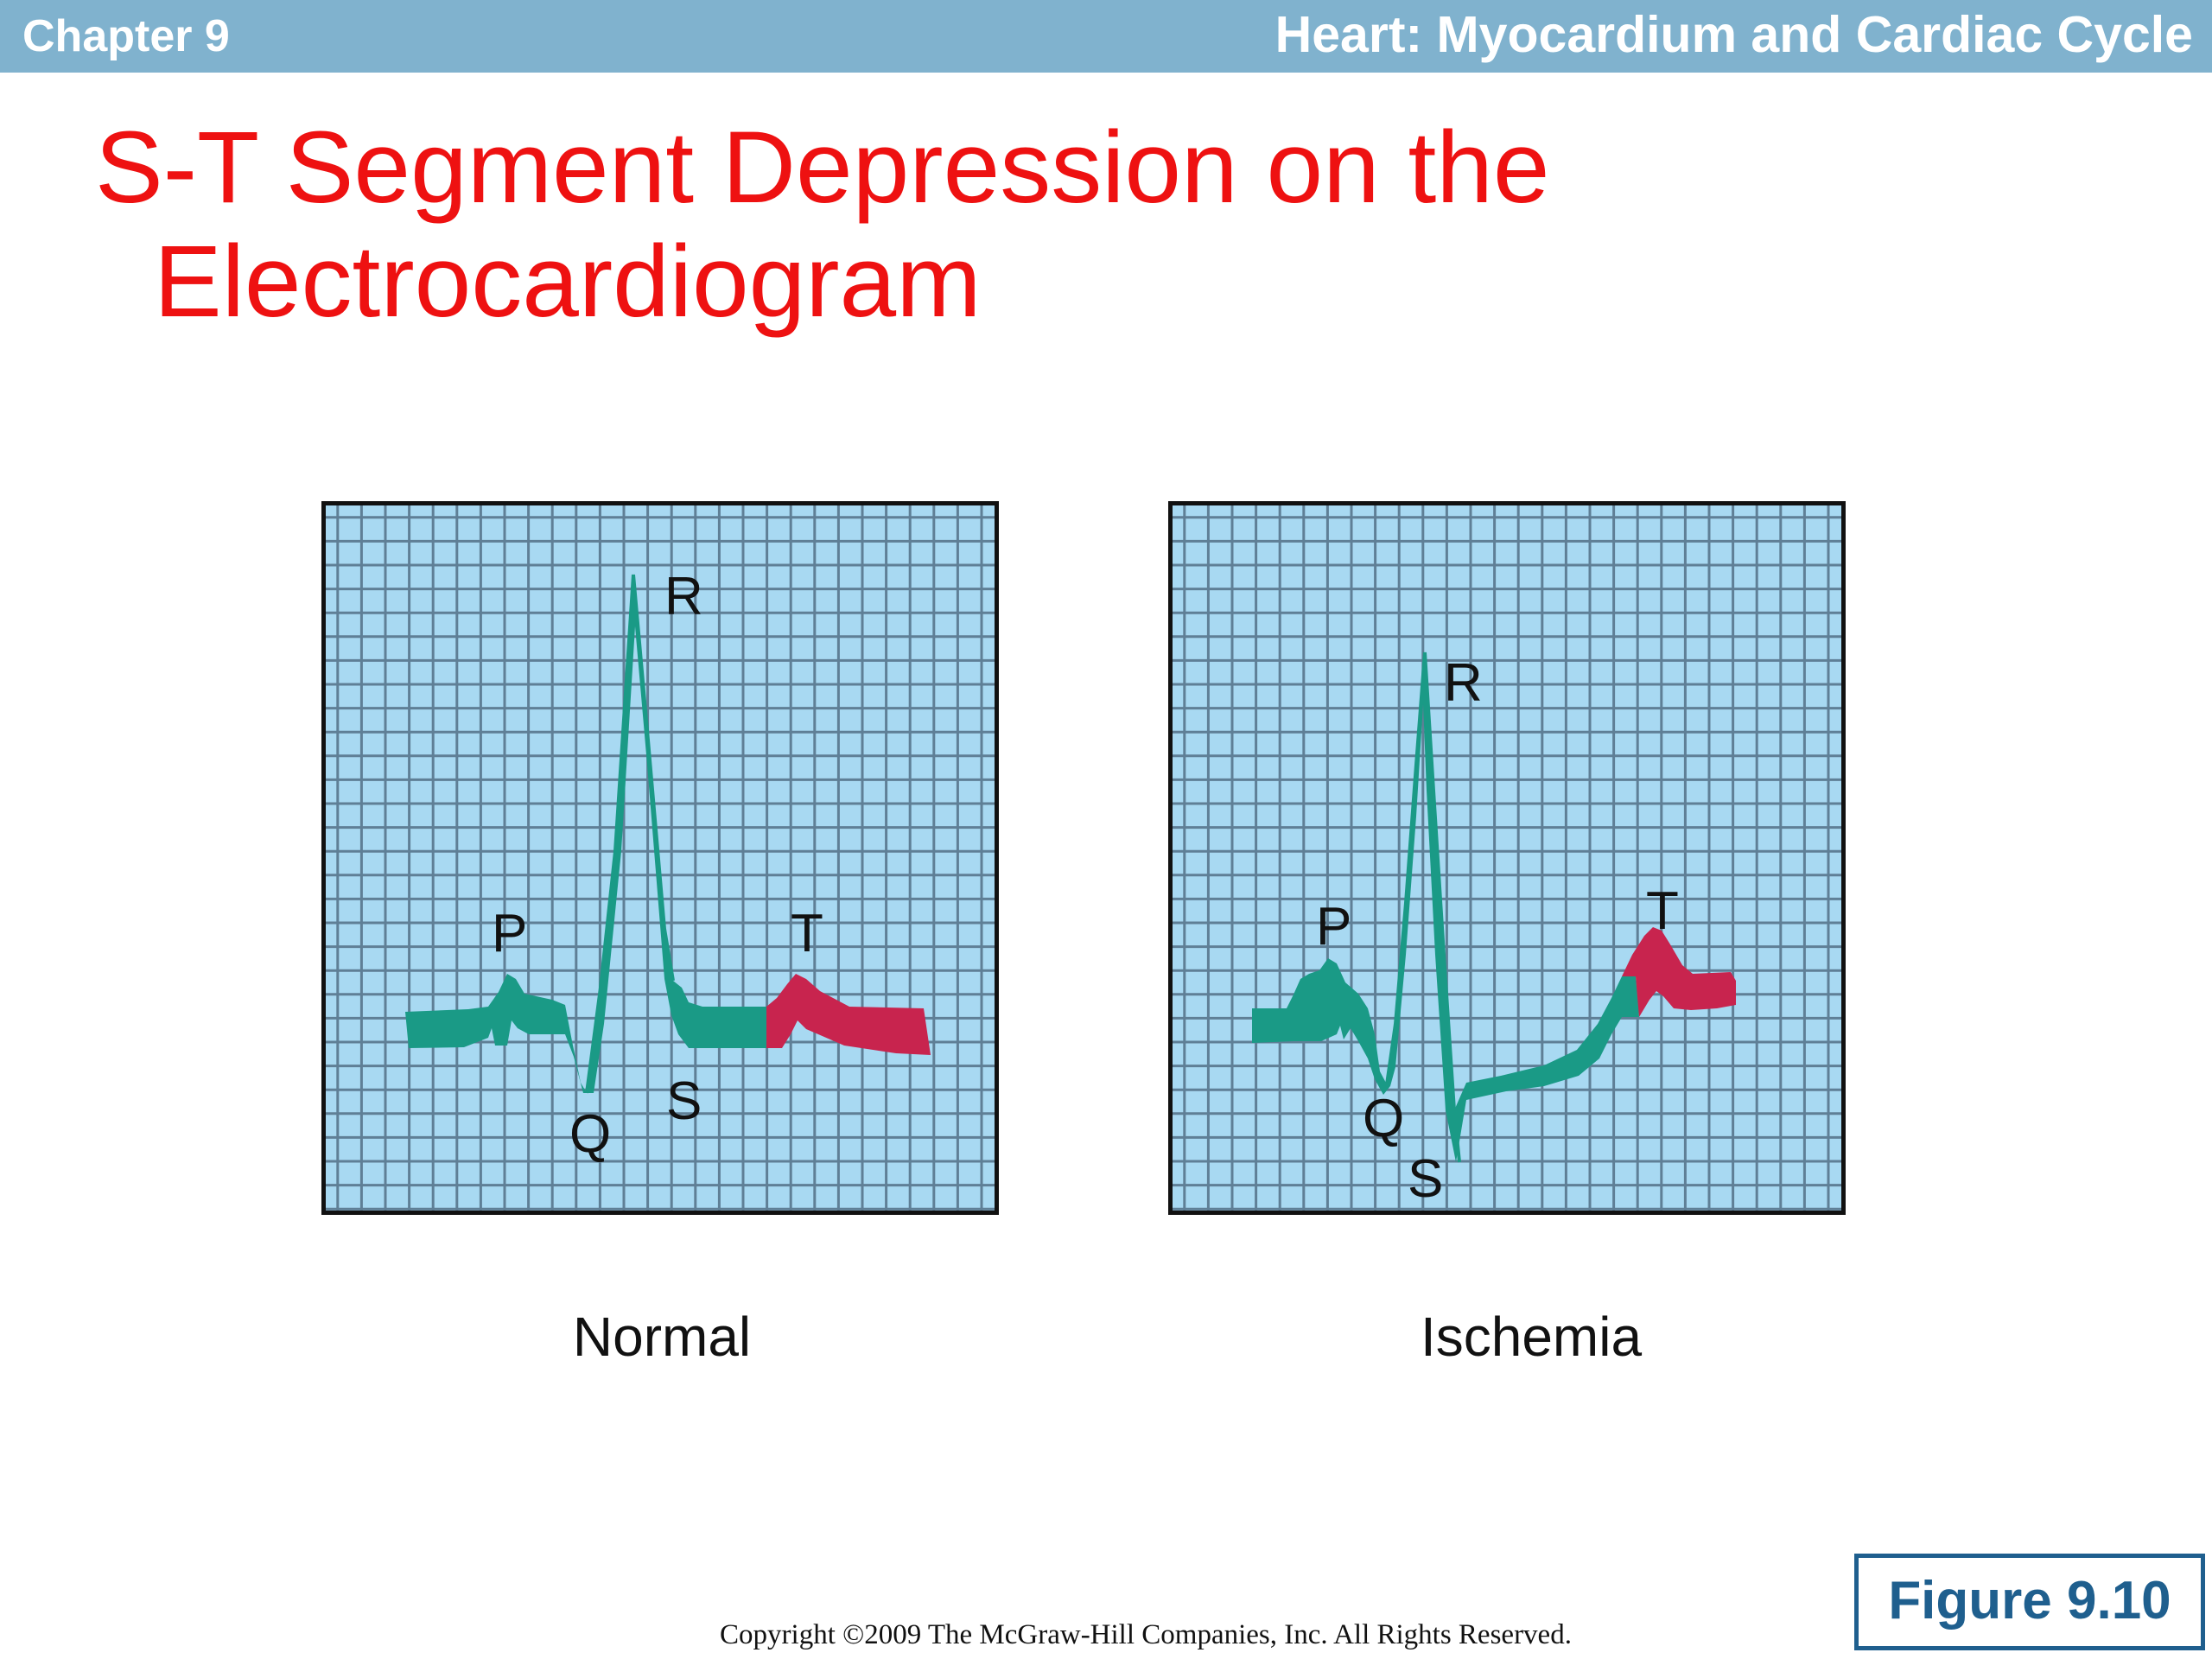 Image resolution: width=2212 pixels, height=1659 pixels. Describe the element at coordinates (1531, 1337) in the screenshot. I see `caption-ischemia: Ischemia` at that location.